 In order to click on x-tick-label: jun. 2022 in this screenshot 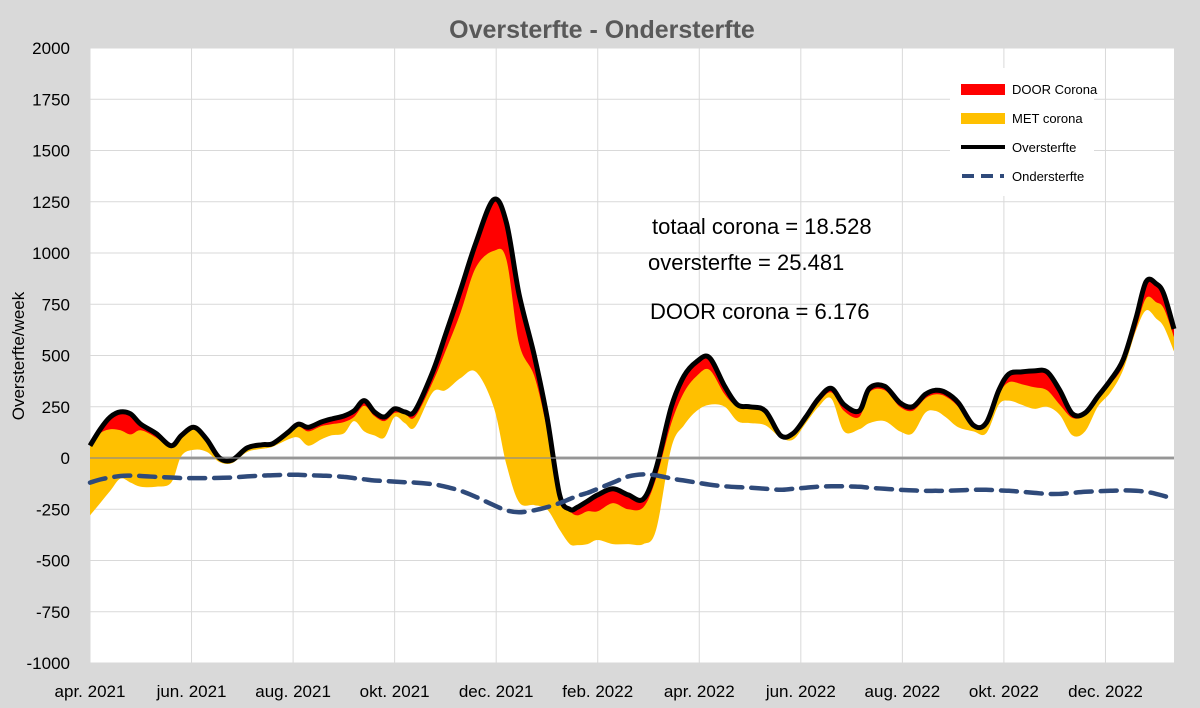, I will do `click(800, 691)`.